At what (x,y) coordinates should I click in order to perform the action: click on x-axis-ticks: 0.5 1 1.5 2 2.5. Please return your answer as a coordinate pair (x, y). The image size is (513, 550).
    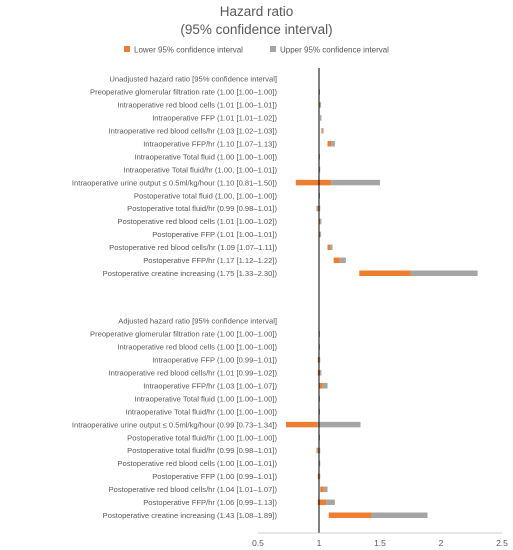
    Looking at the image, I should click on (380, 543).